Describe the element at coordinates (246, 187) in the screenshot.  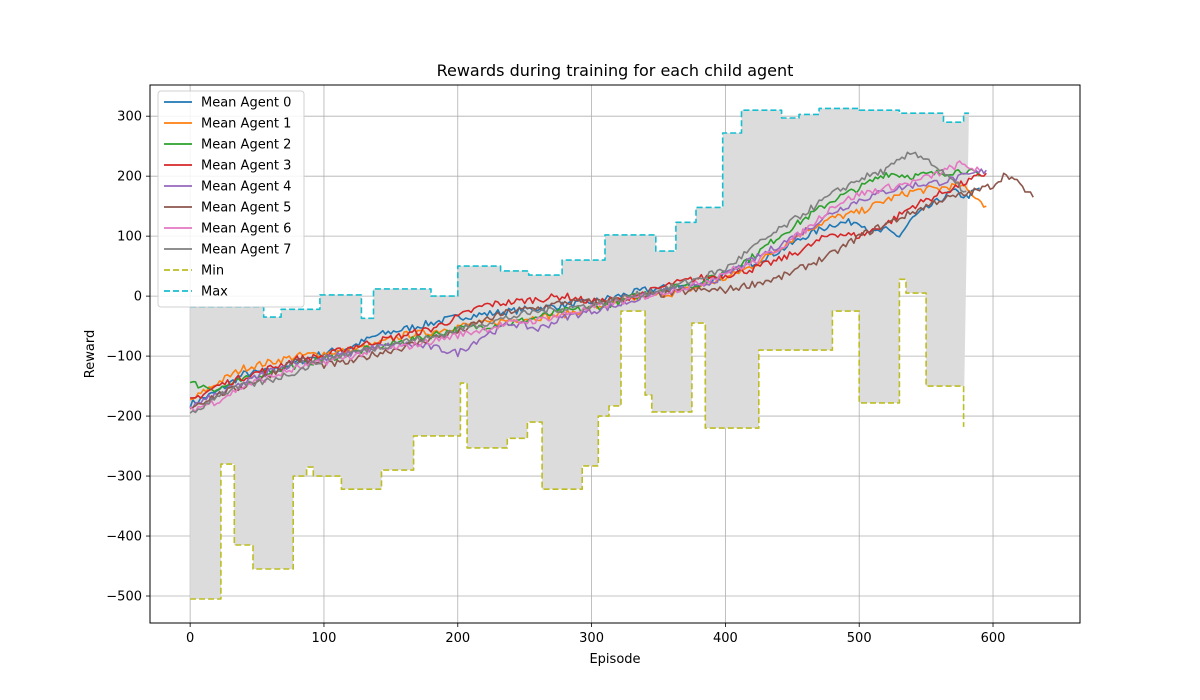
I see `legend-label-mean-agent-4: Mean Agent 4` at that location.